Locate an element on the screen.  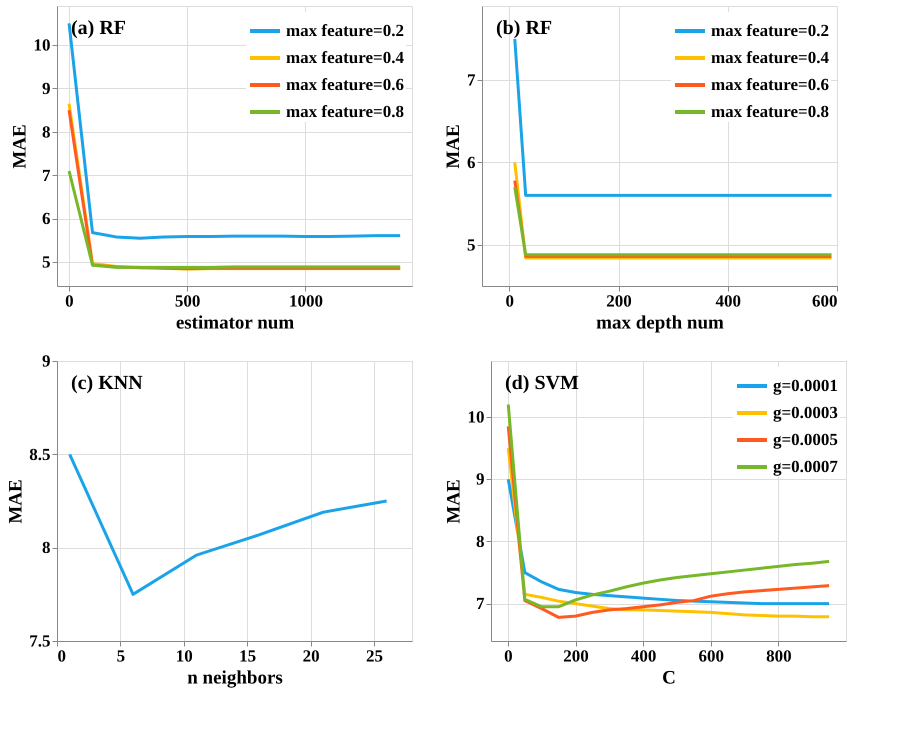
x-tick-label: 20 is located at coordinates (311, 656).